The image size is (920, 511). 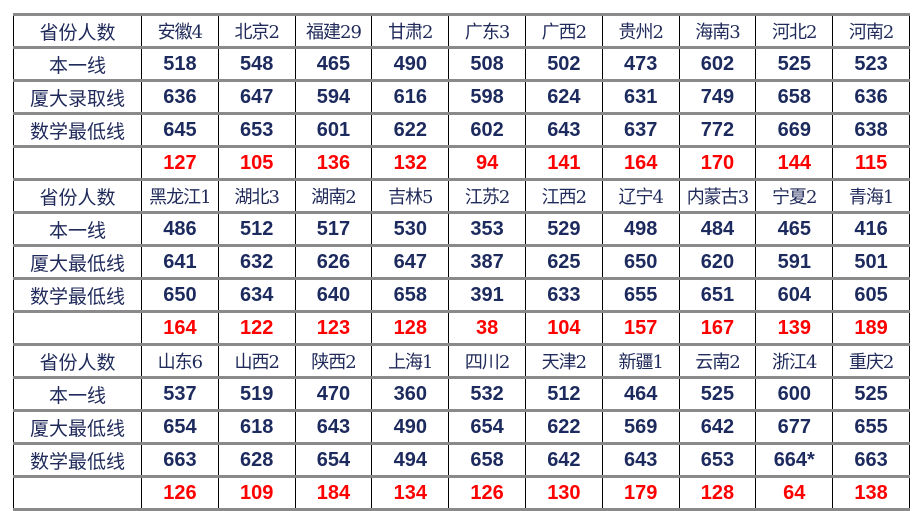 What do you see at coordinates (640, 196) in the screenshot?
I see `province-header: 辽宁4` at bounding box center [640, 196].